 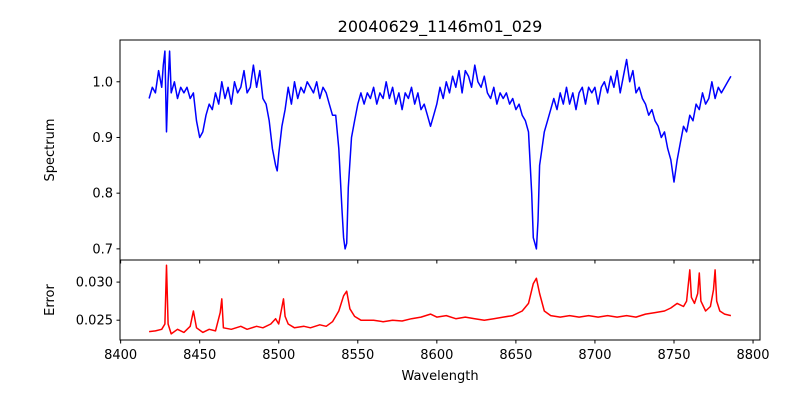 What do you see at coordinates (440, 27) in the screenshot?
I see `chart-title: 20040629_1146m01_029` at bounding box center [440, 27].